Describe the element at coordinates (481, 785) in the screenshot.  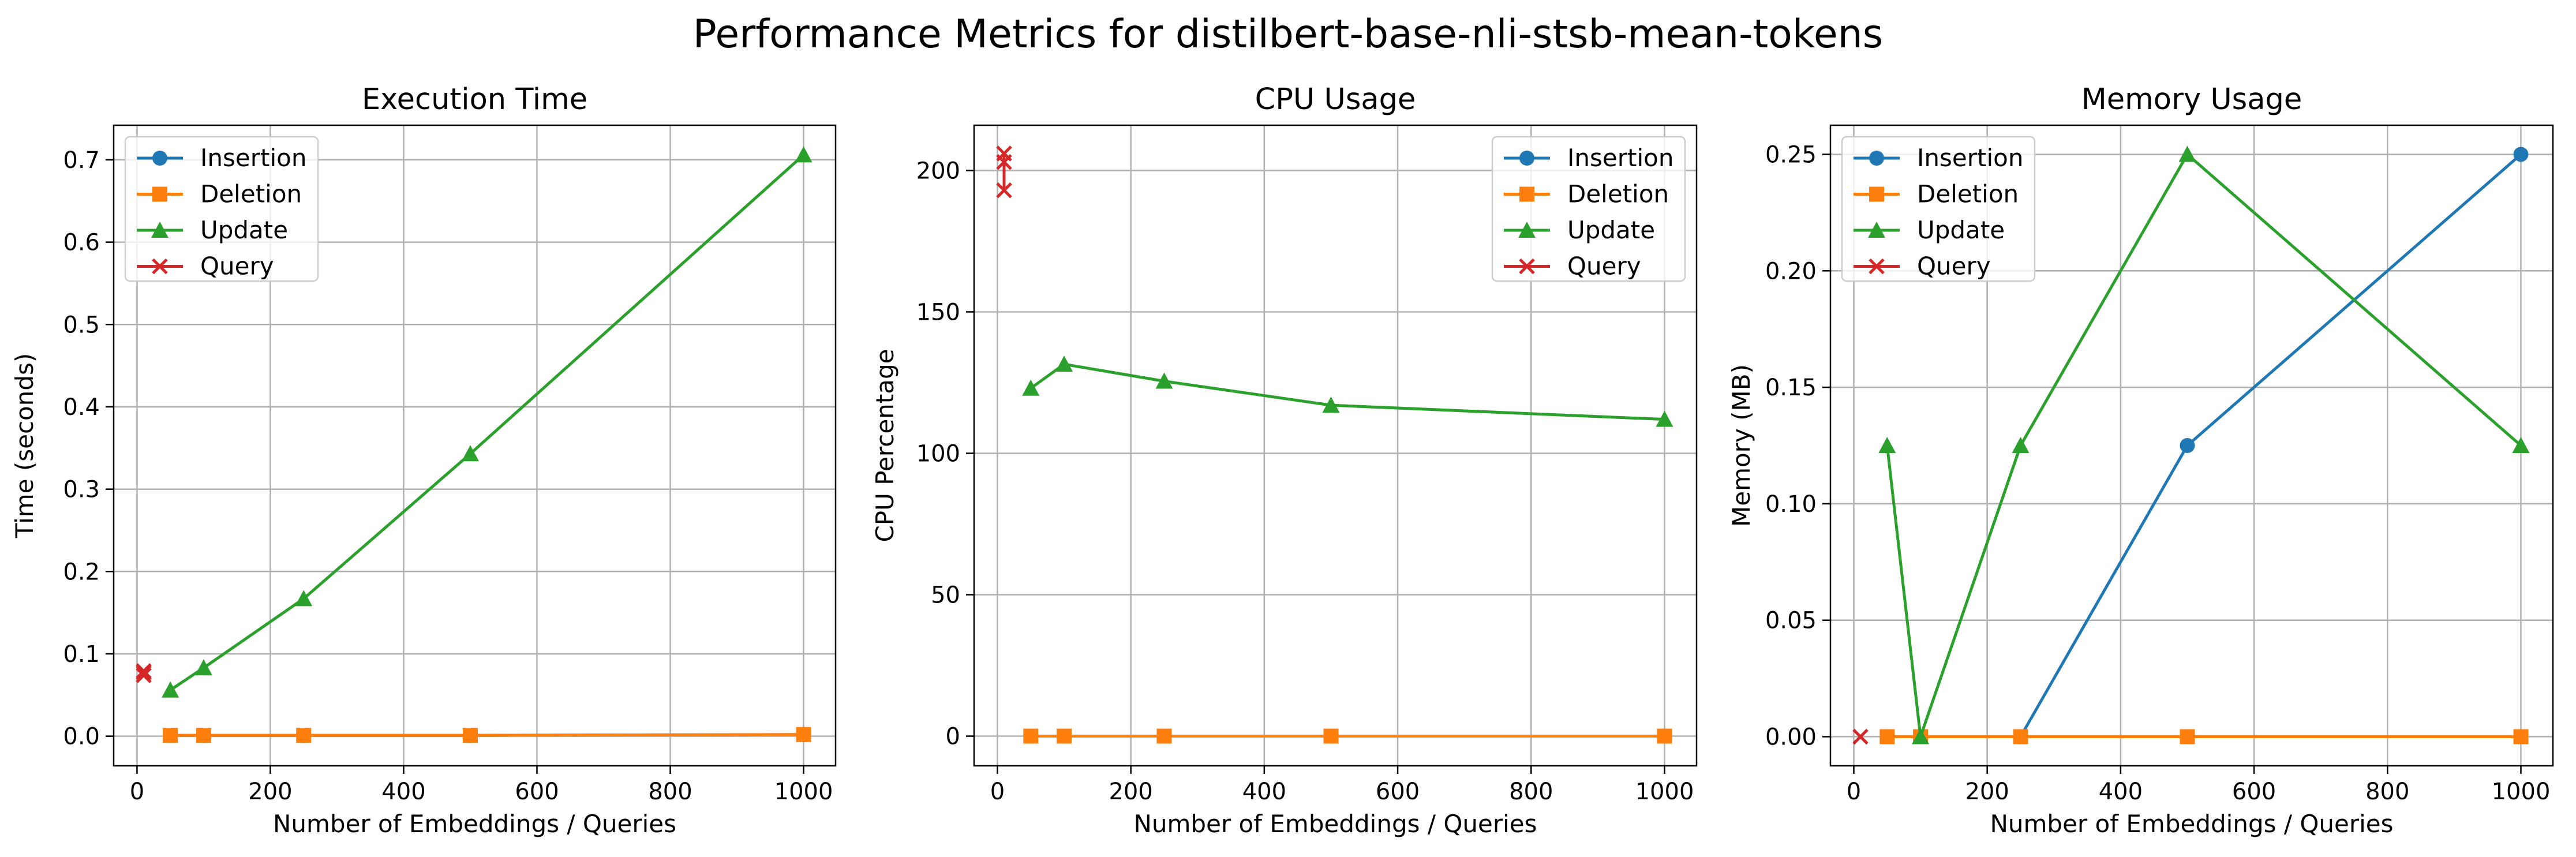
I see `x-axis-ticks: 0 200 400 600 800 1000` at that location.